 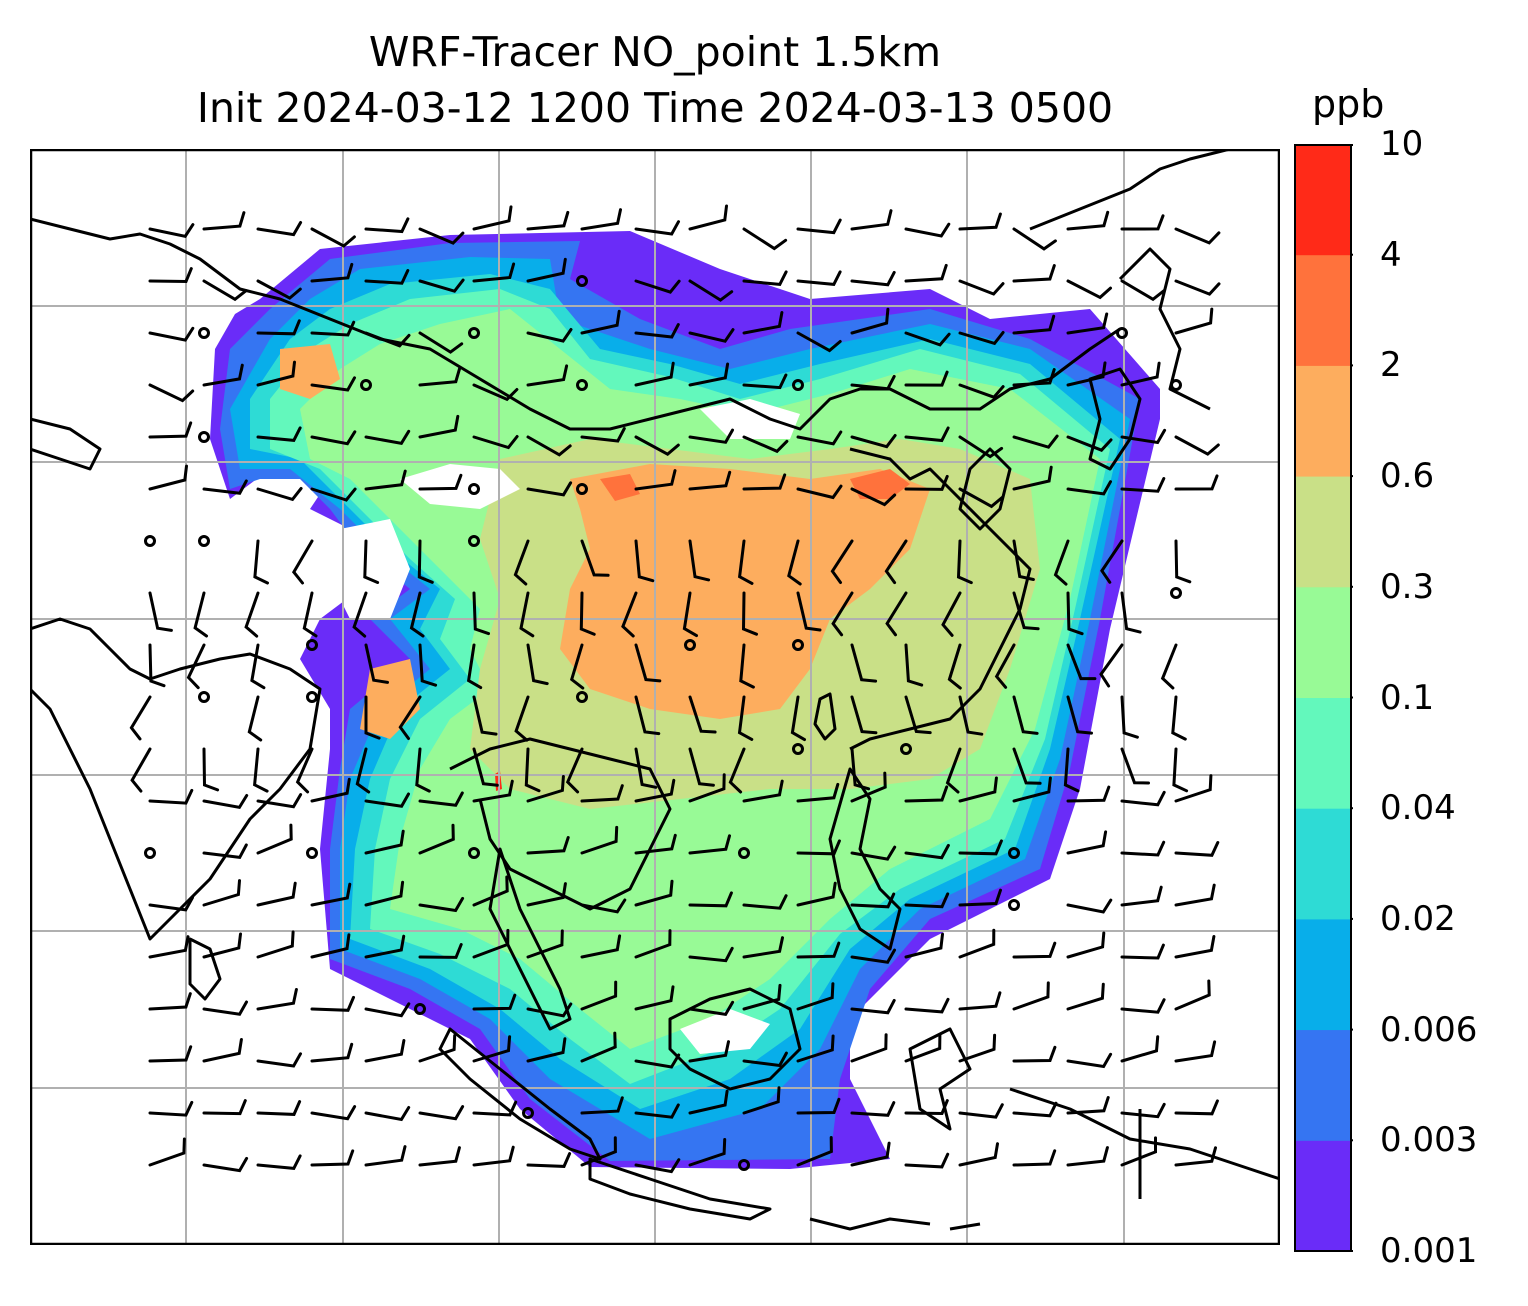 What do you see at coordinates (1429, 1029) in the screenshot?
I see `colorbar-tick-label: 0.006` at bounding box center [1429, 1029].